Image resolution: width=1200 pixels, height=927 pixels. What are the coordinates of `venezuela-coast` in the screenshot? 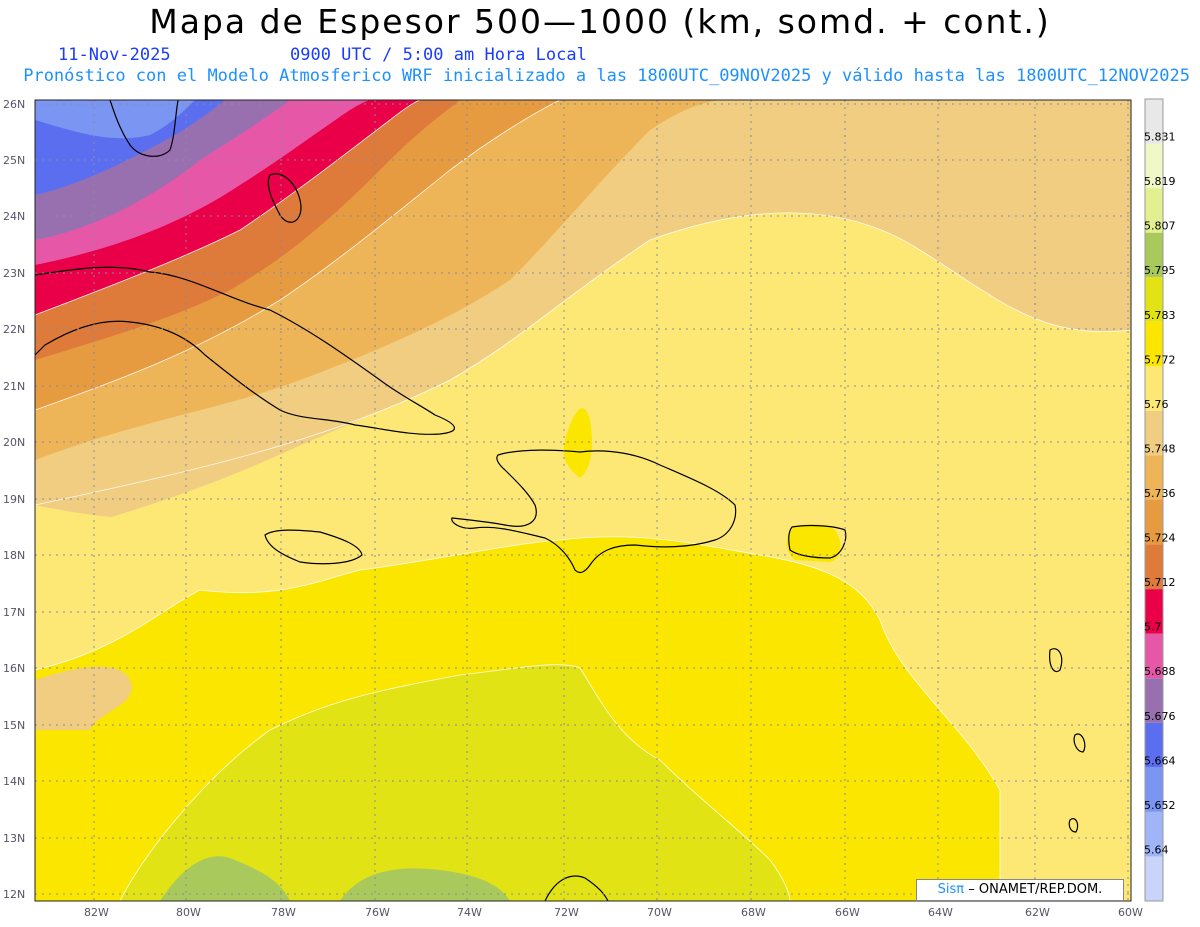 It's located at (576, 888).